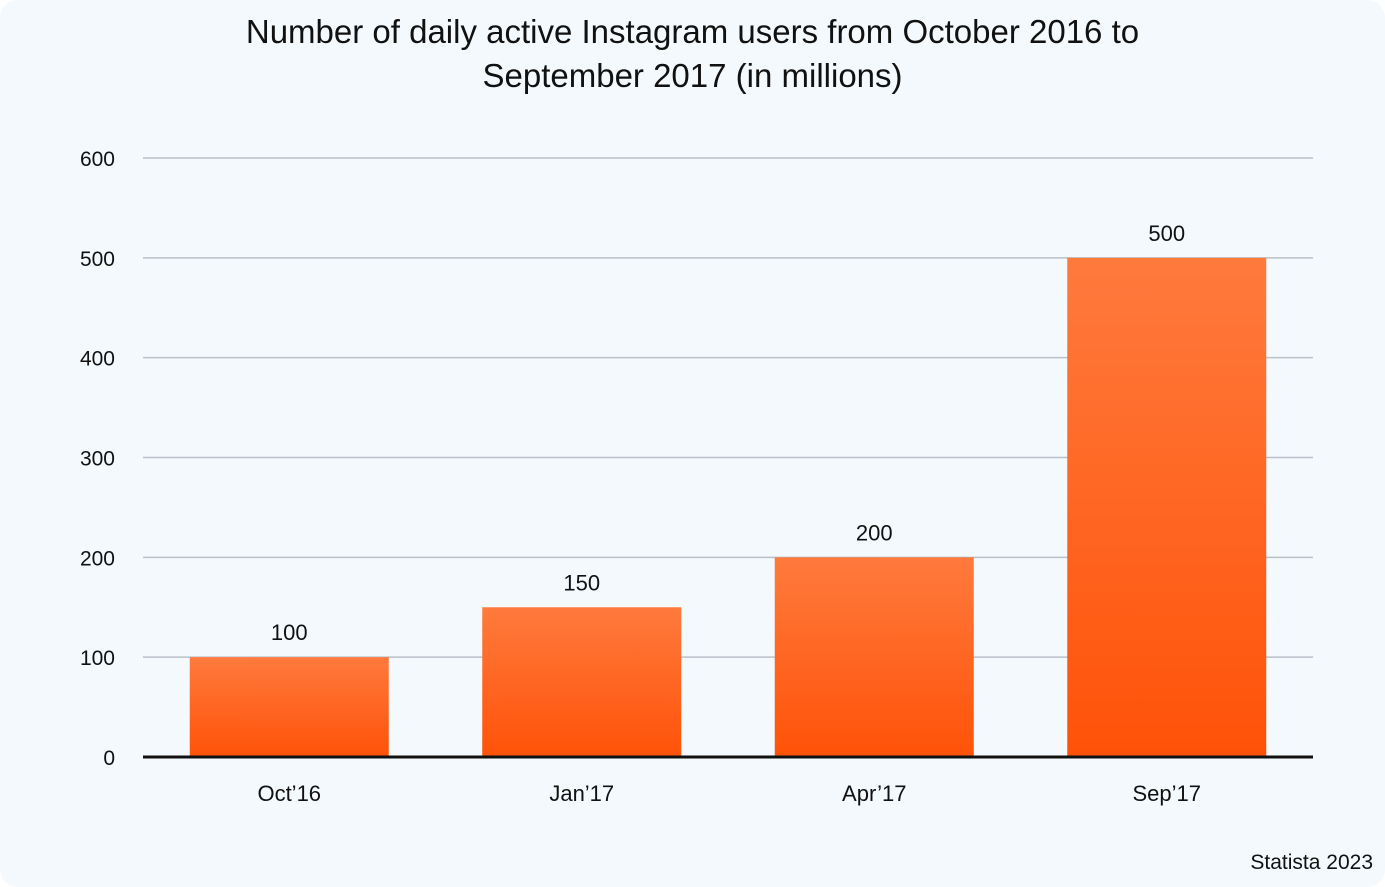 Image resolution: width=1385 pixels, height=887 pixels. What do you see at coordinates (97, 459) in the screenshot?
I see `y-tick-label: 300` at bounding box center [97, 459].